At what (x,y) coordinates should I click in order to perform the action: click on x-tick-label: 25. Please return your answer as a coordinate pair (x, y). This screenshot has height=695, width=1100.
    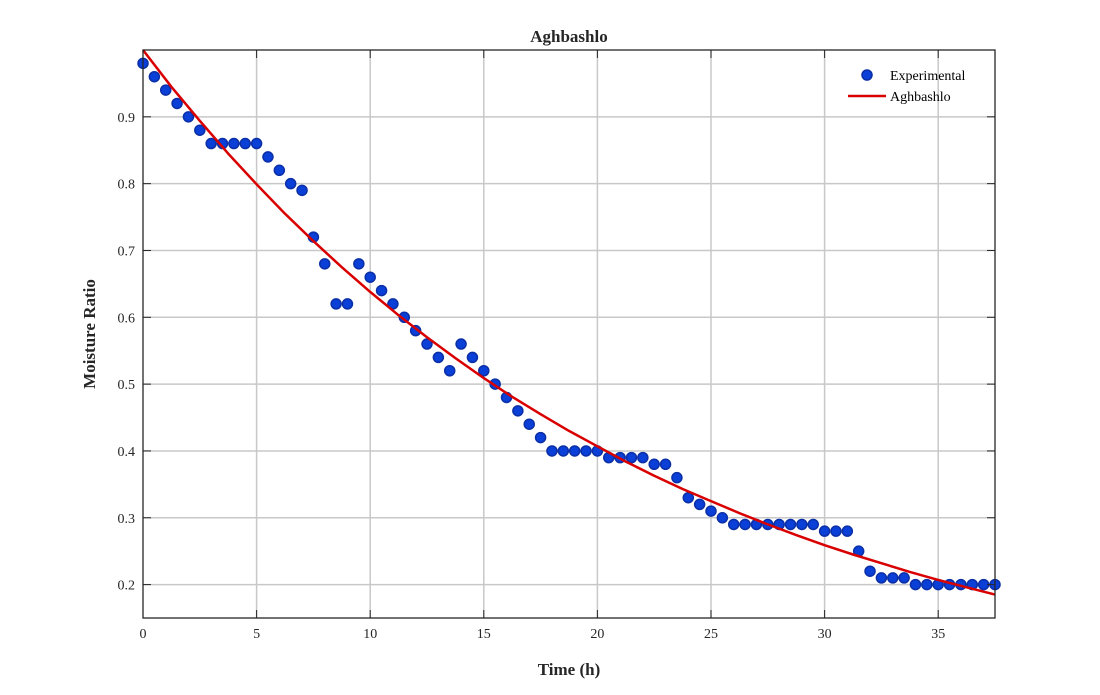
    Looking at the image, I should click on (711, 634).